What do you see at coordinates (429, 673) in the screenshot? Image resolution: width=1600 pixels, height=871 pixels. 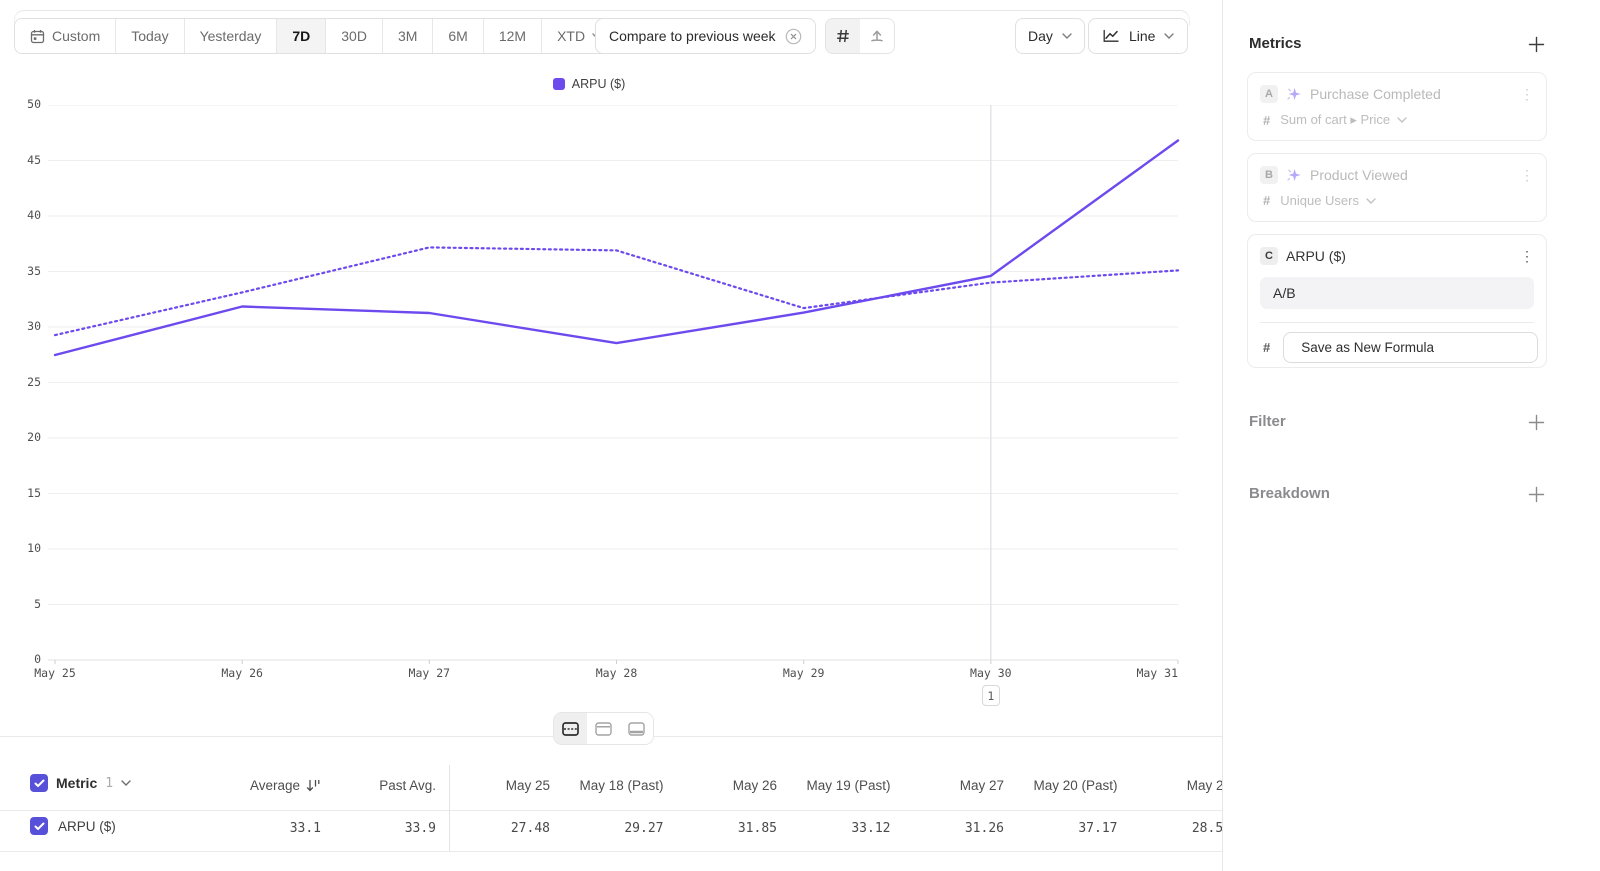 I see `x-axis-tick-label: May 27` at bounding box center [429, 673].